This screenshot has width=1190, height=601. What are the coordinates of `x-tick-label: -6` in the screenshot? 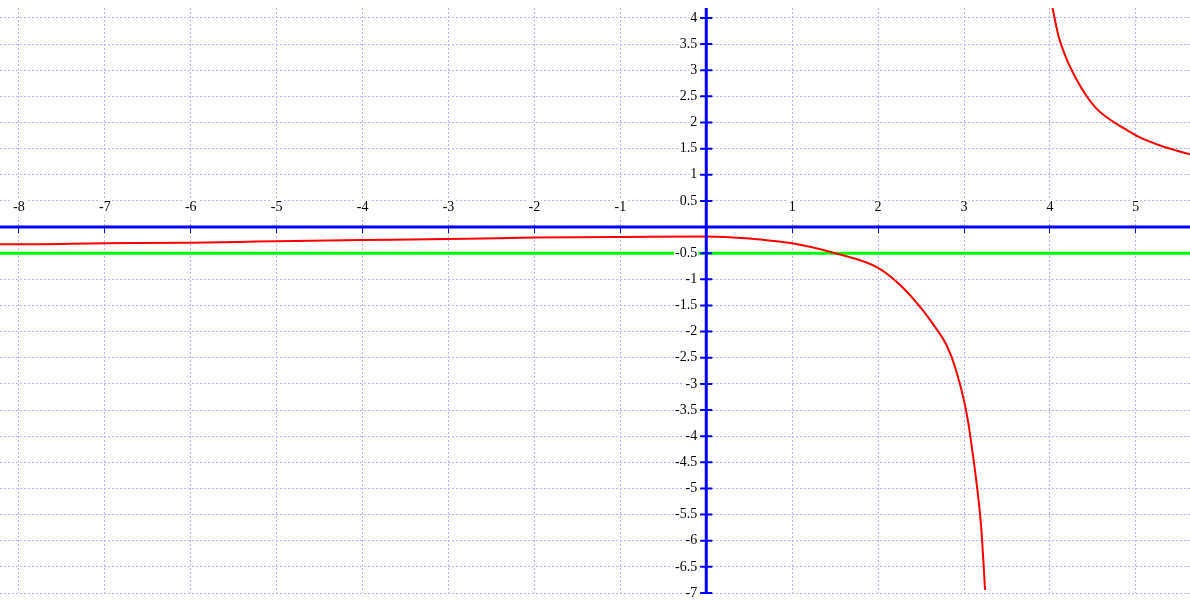 It's located at (190, 207).